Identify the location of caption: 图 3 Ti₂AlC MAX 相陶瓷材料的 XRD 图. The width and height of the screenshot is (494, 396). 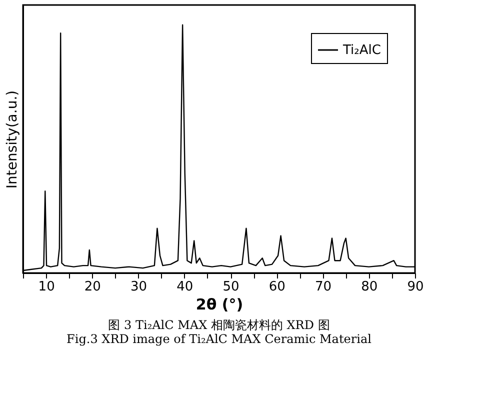
(219, 325).